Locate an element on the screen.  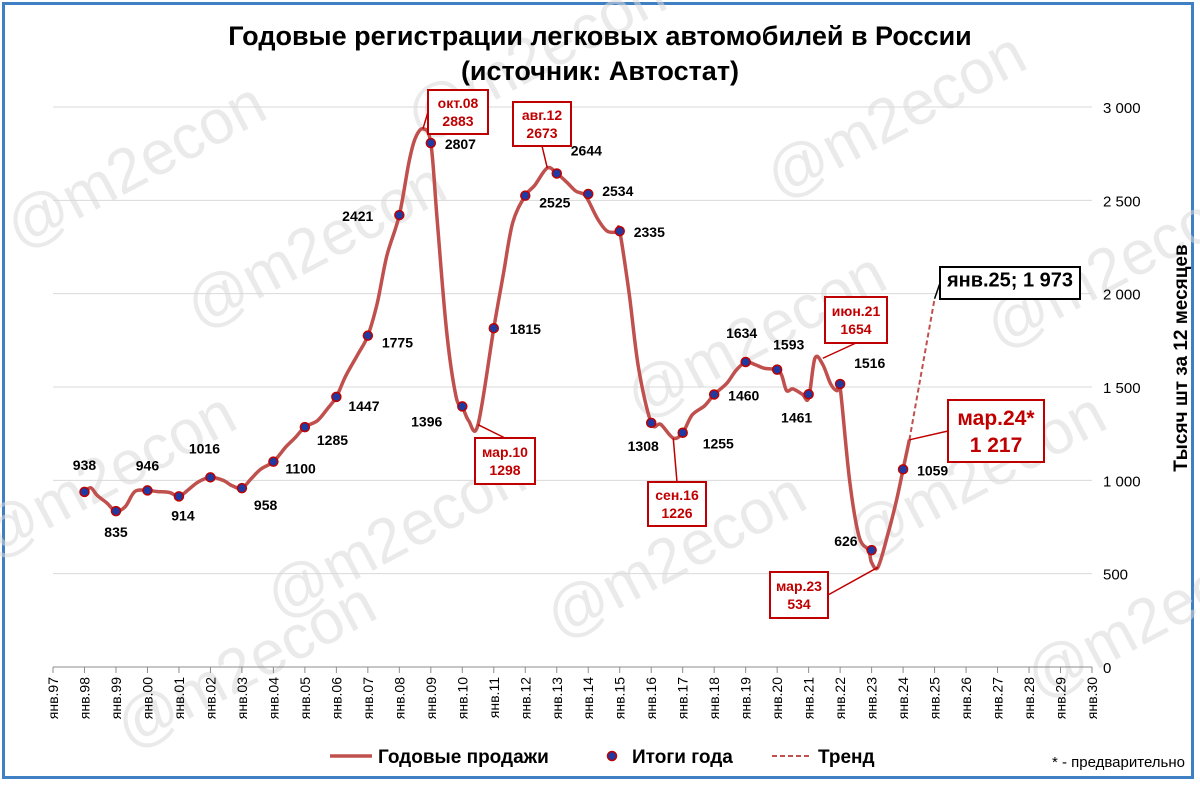
x-tick-label: янв.09 is located at coordinates (431, 698).